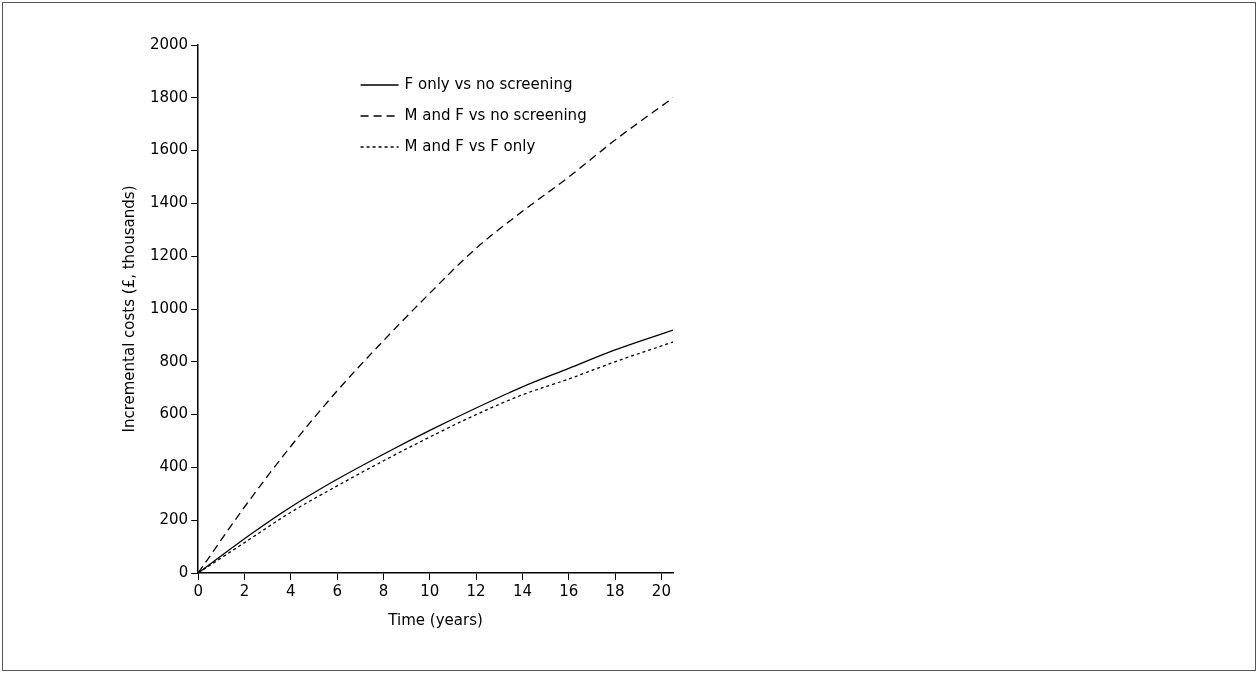 This screenshot has width=1260, height=675. What do you see at coordinates (174, 466) in the screenshot?
I see `y-tick-label: 400` at bounding box center [174, 466].